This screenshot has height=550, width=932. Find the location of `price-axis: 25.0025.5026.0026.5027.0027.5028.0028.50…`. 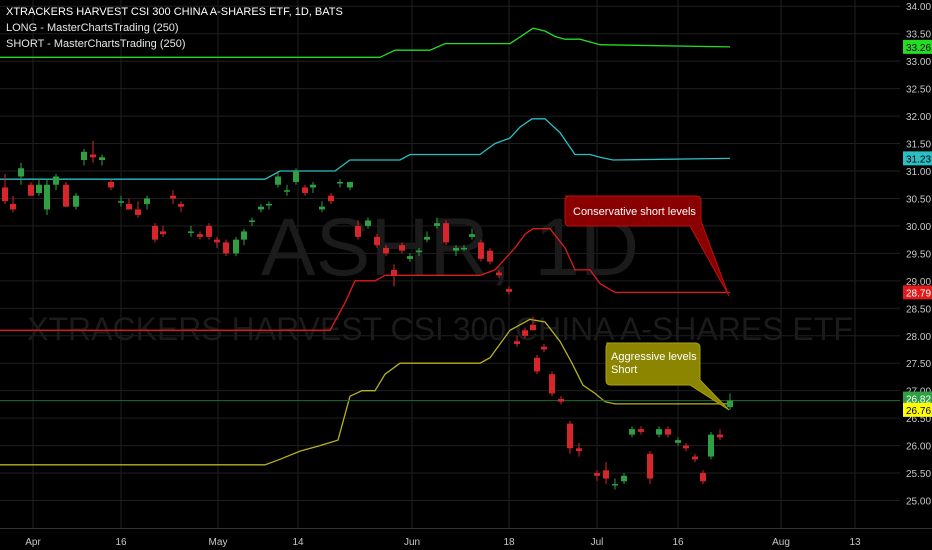

price-axis: 25.0025.5026.0026.5027.0027.5028.0028.50… is located at coordinates (916, 275).